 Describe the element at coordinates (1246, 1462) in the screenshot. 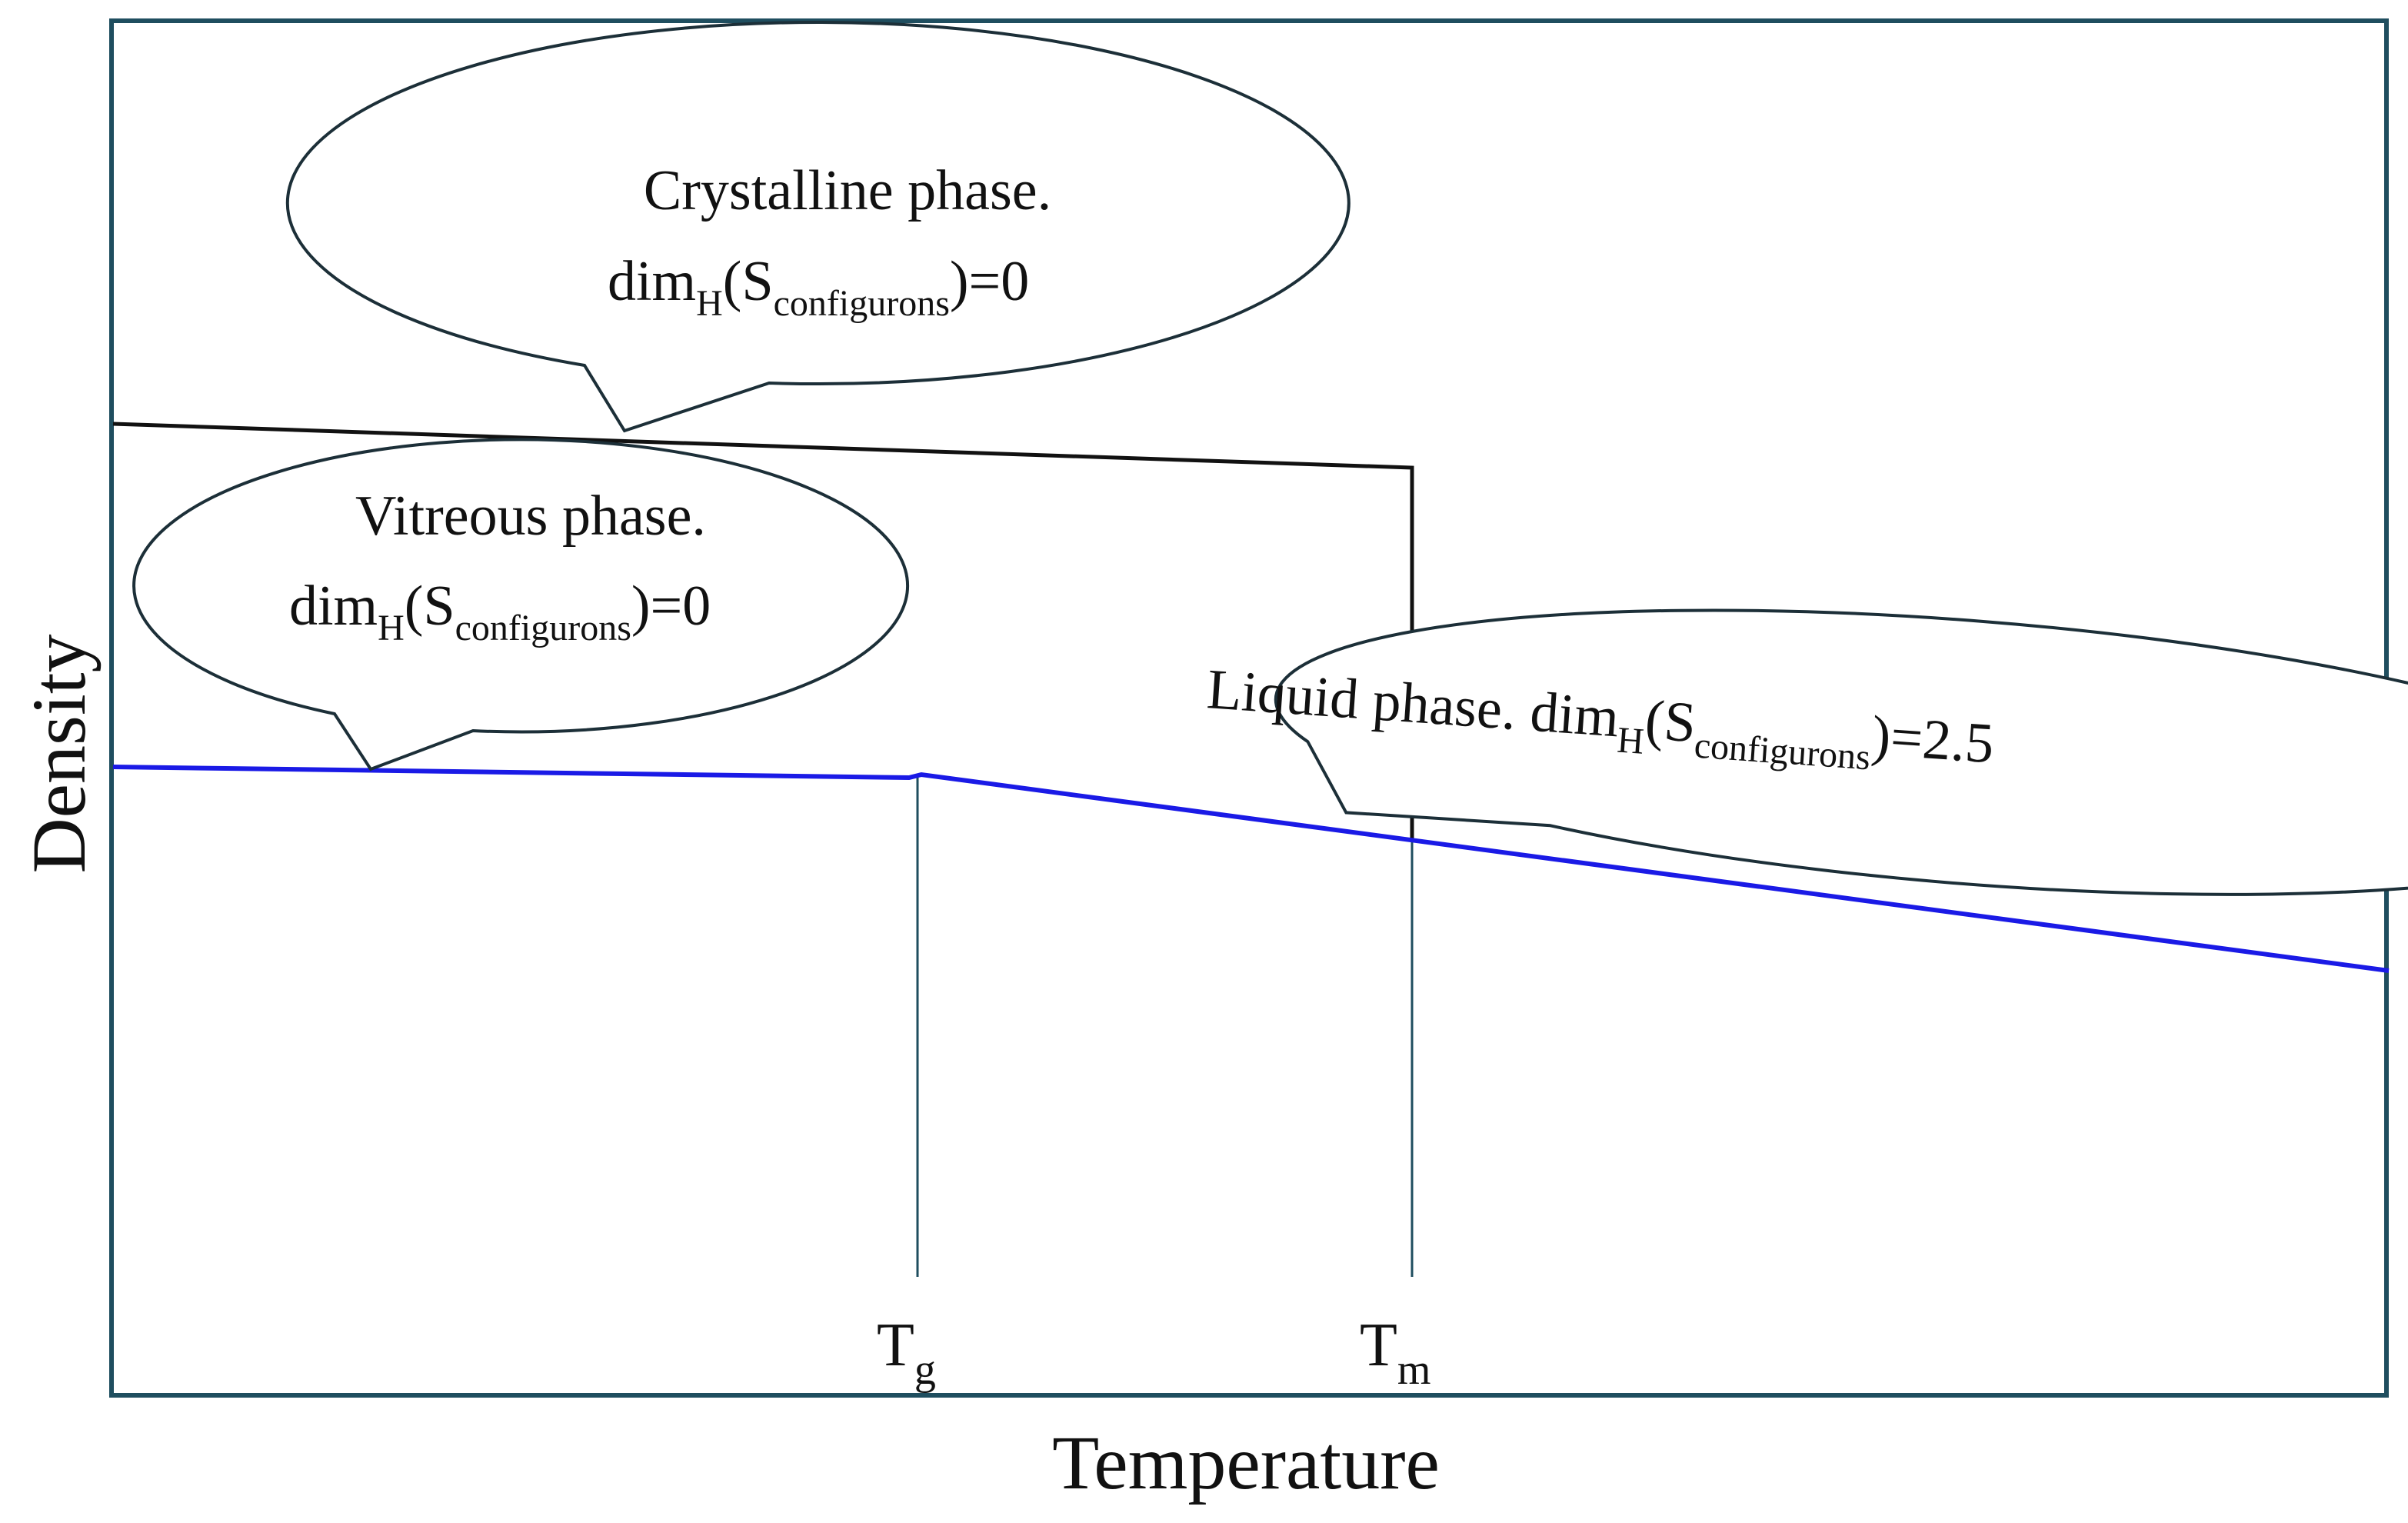

I see `x-axis-label: Temperature` at that location.